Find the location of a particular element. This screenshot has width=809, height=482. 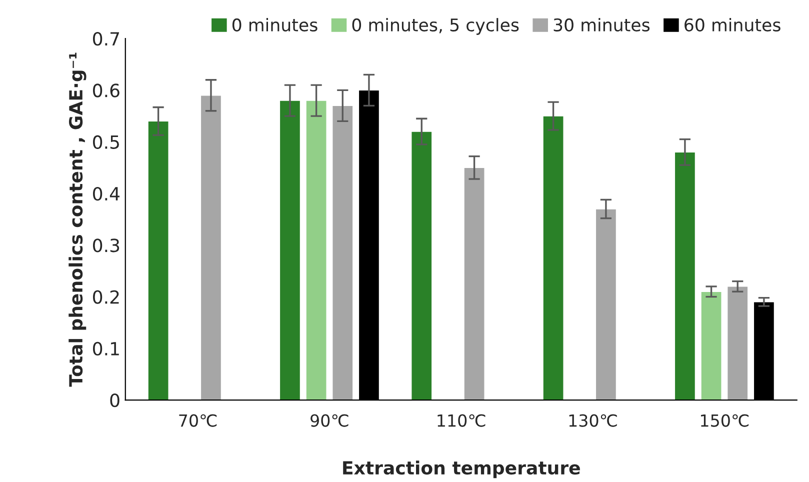

y-tick-label: 0.4 is located at coordinates (106, 193).